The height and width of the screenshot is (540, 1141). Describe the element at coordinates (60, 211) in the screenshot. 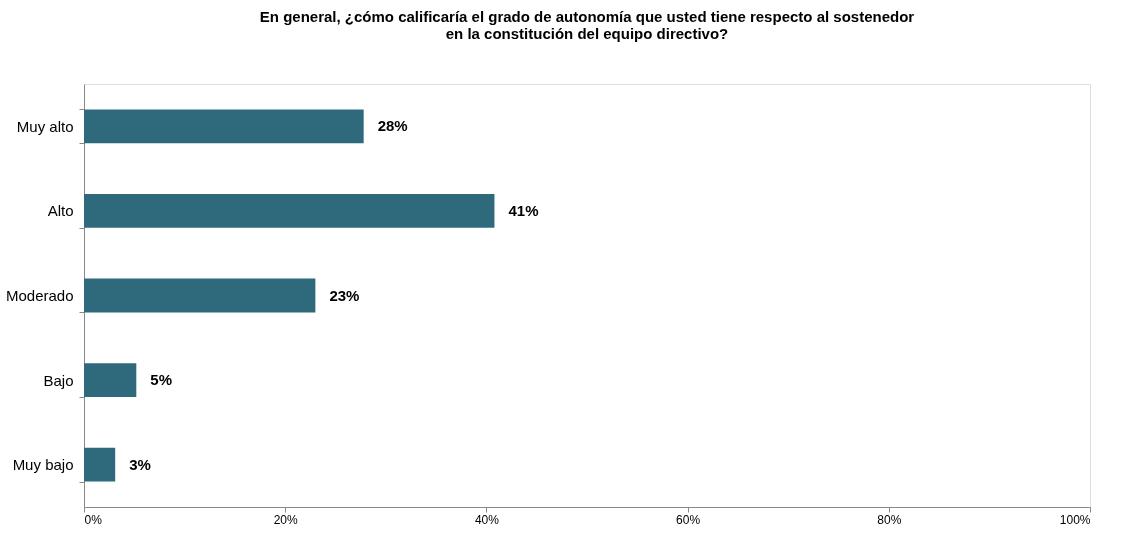

I see `y-tick-label: Alto` at that location.